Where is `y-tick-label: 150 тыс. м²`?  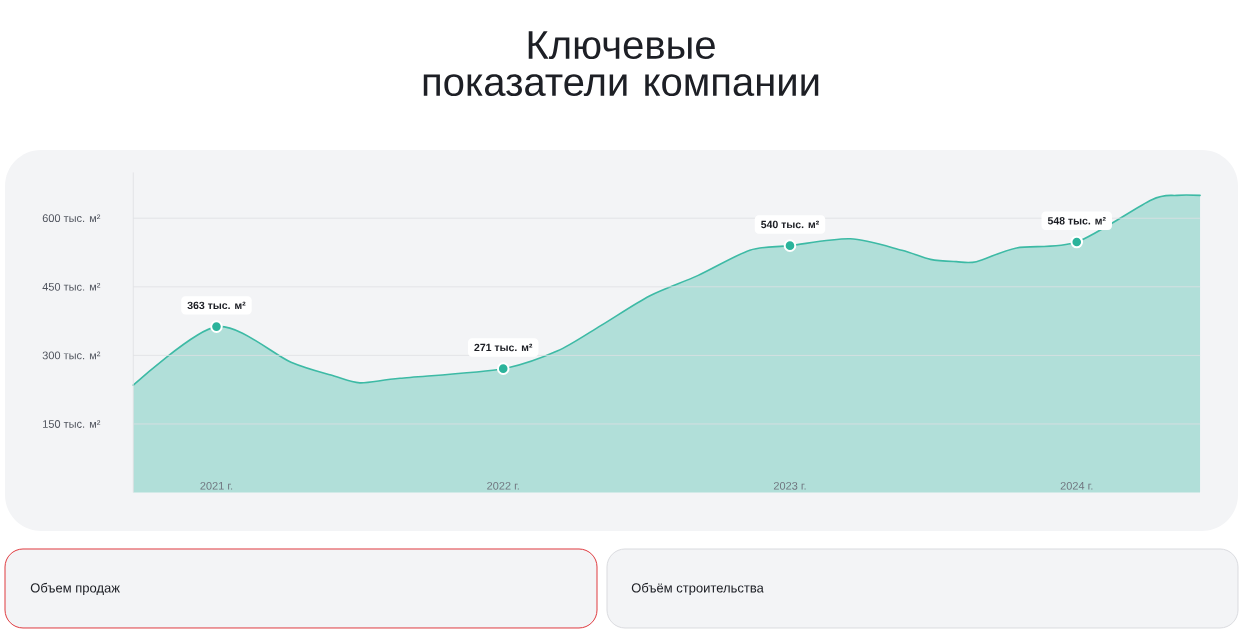
y-tick-label: 150 тыс. м² is located at coordinates (72, 424).